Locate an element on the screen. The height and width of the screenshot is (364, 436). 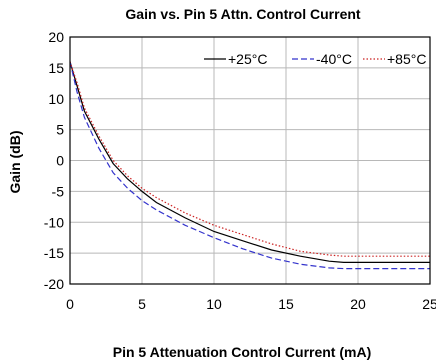
y-tick-label: 0 is located at coordinates (60, 161).